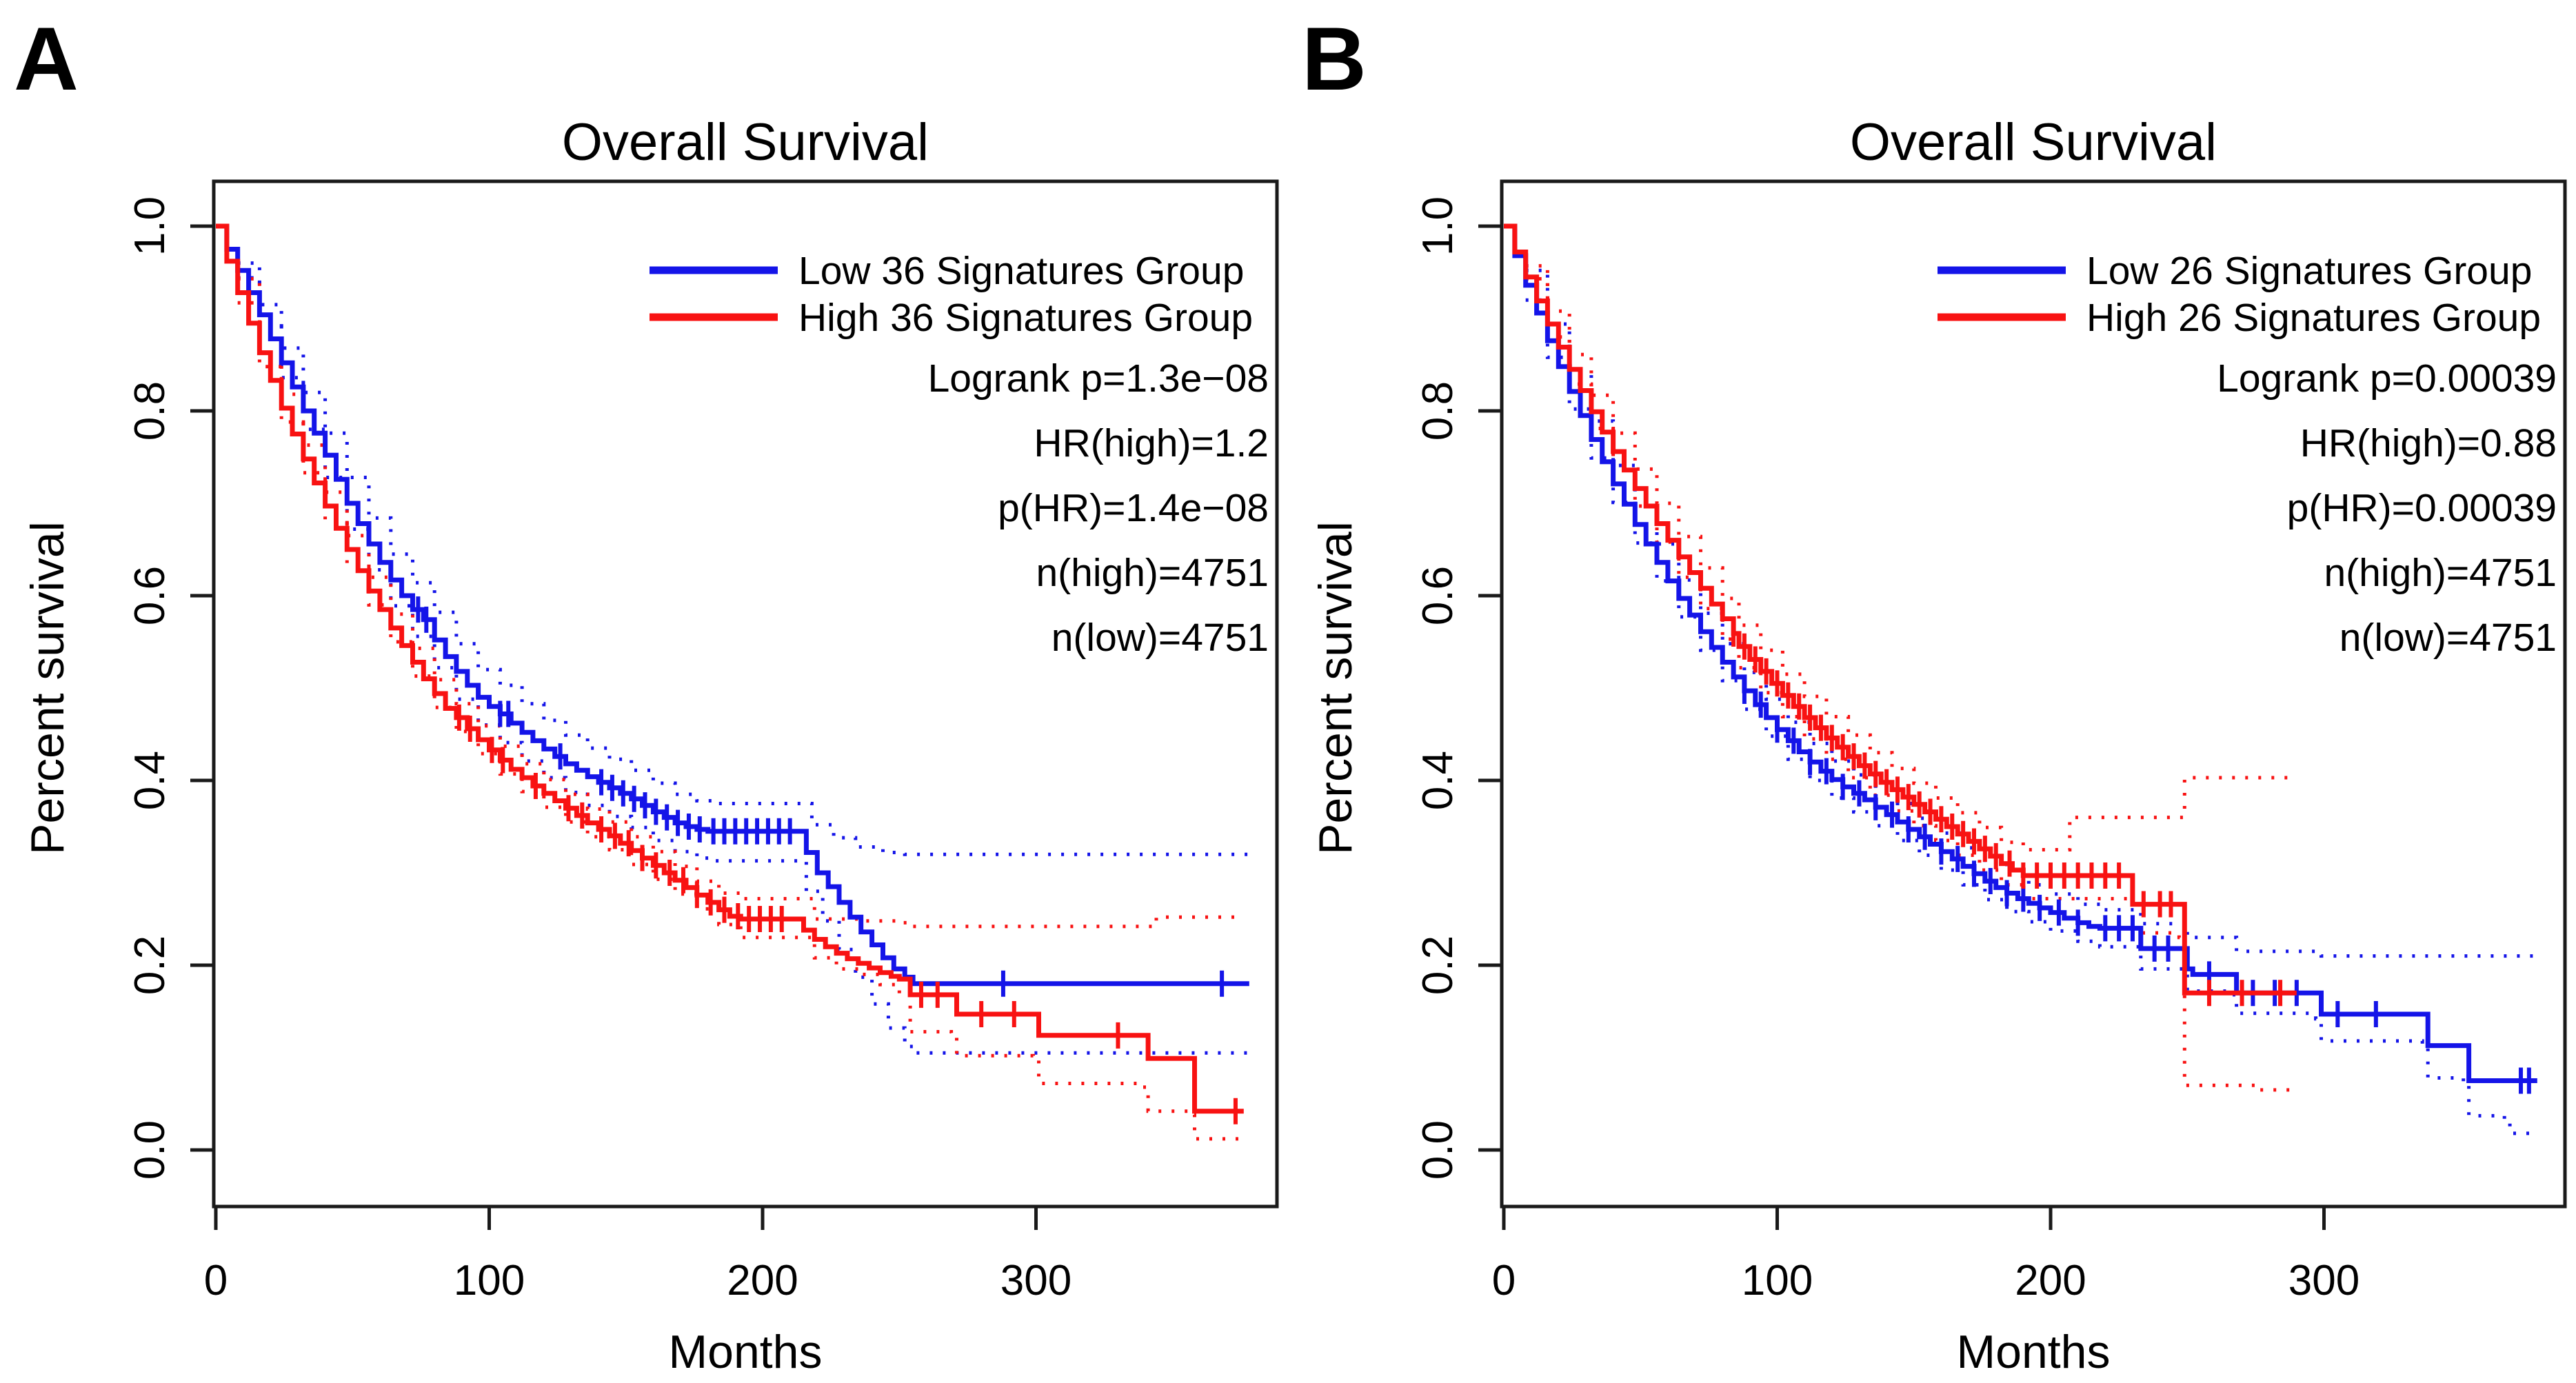  What do you see at coordinates (46, 59) in the screenshot?
I see `panel-a-letter: A` at bounding box center [46, 59].